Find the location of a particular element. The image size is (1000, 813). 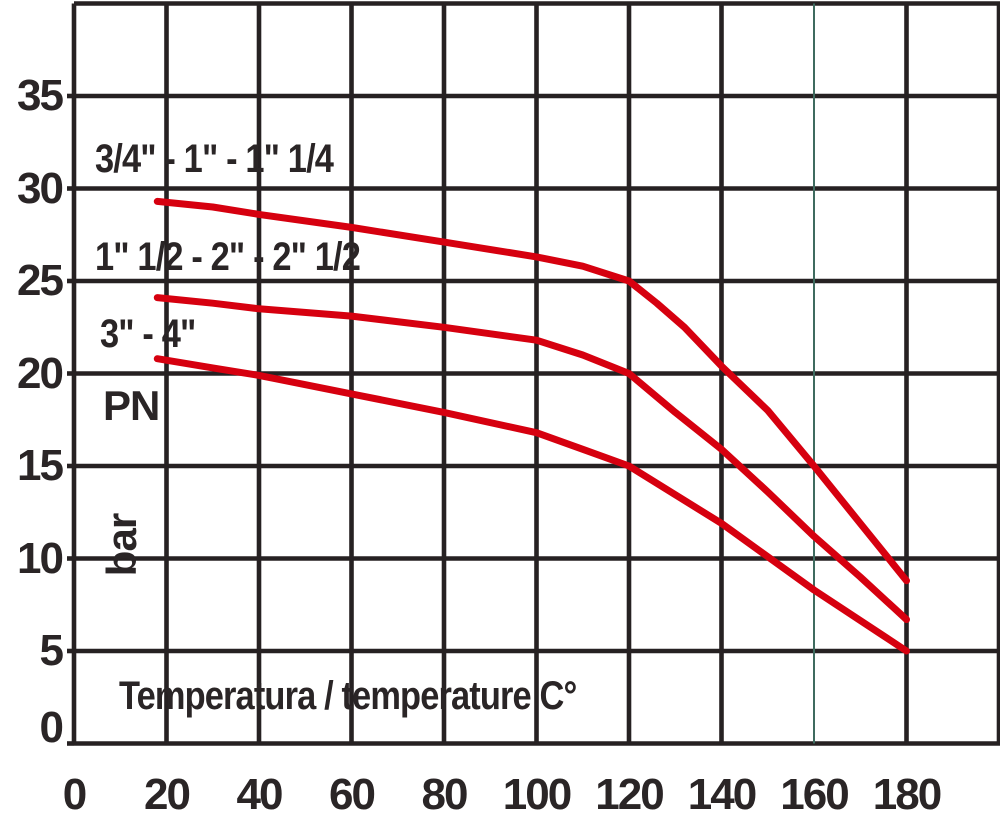

y-tick-label-35: 35 is located at coordinates (40, 95).